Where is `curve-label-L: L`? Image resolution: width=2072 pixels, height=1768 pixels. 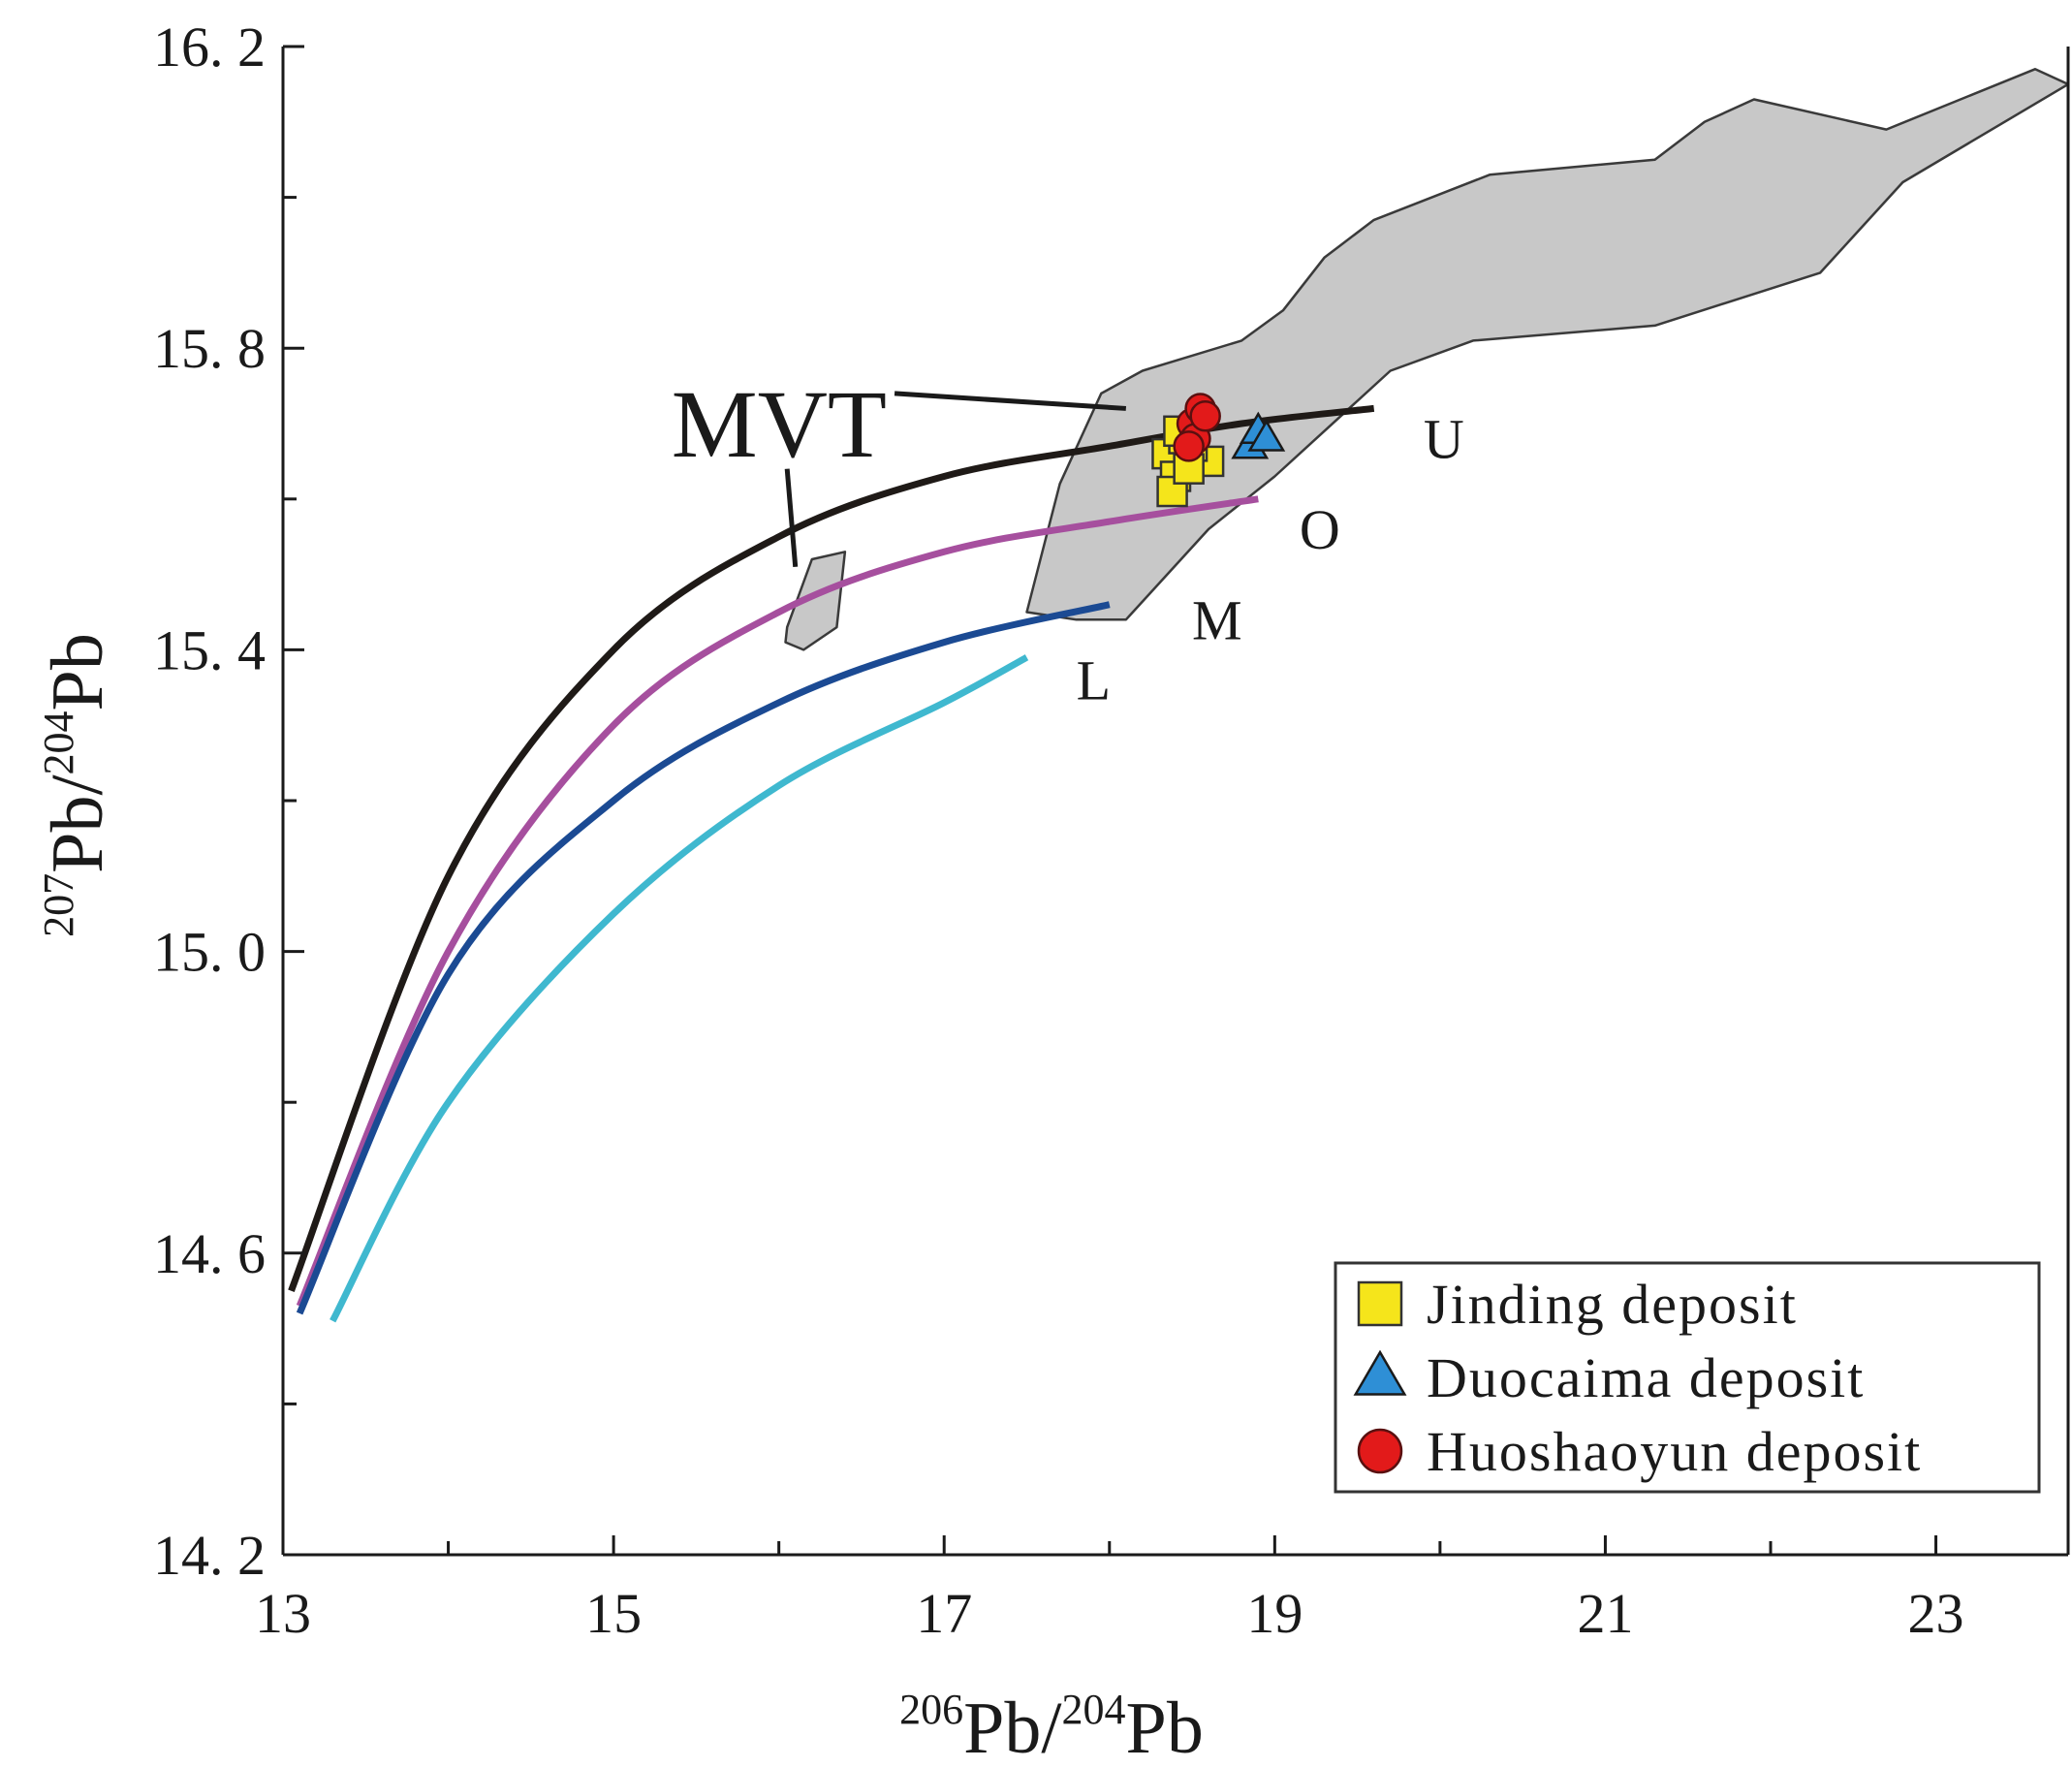
curve-label-L: L is located at coordinates (1094, 681).